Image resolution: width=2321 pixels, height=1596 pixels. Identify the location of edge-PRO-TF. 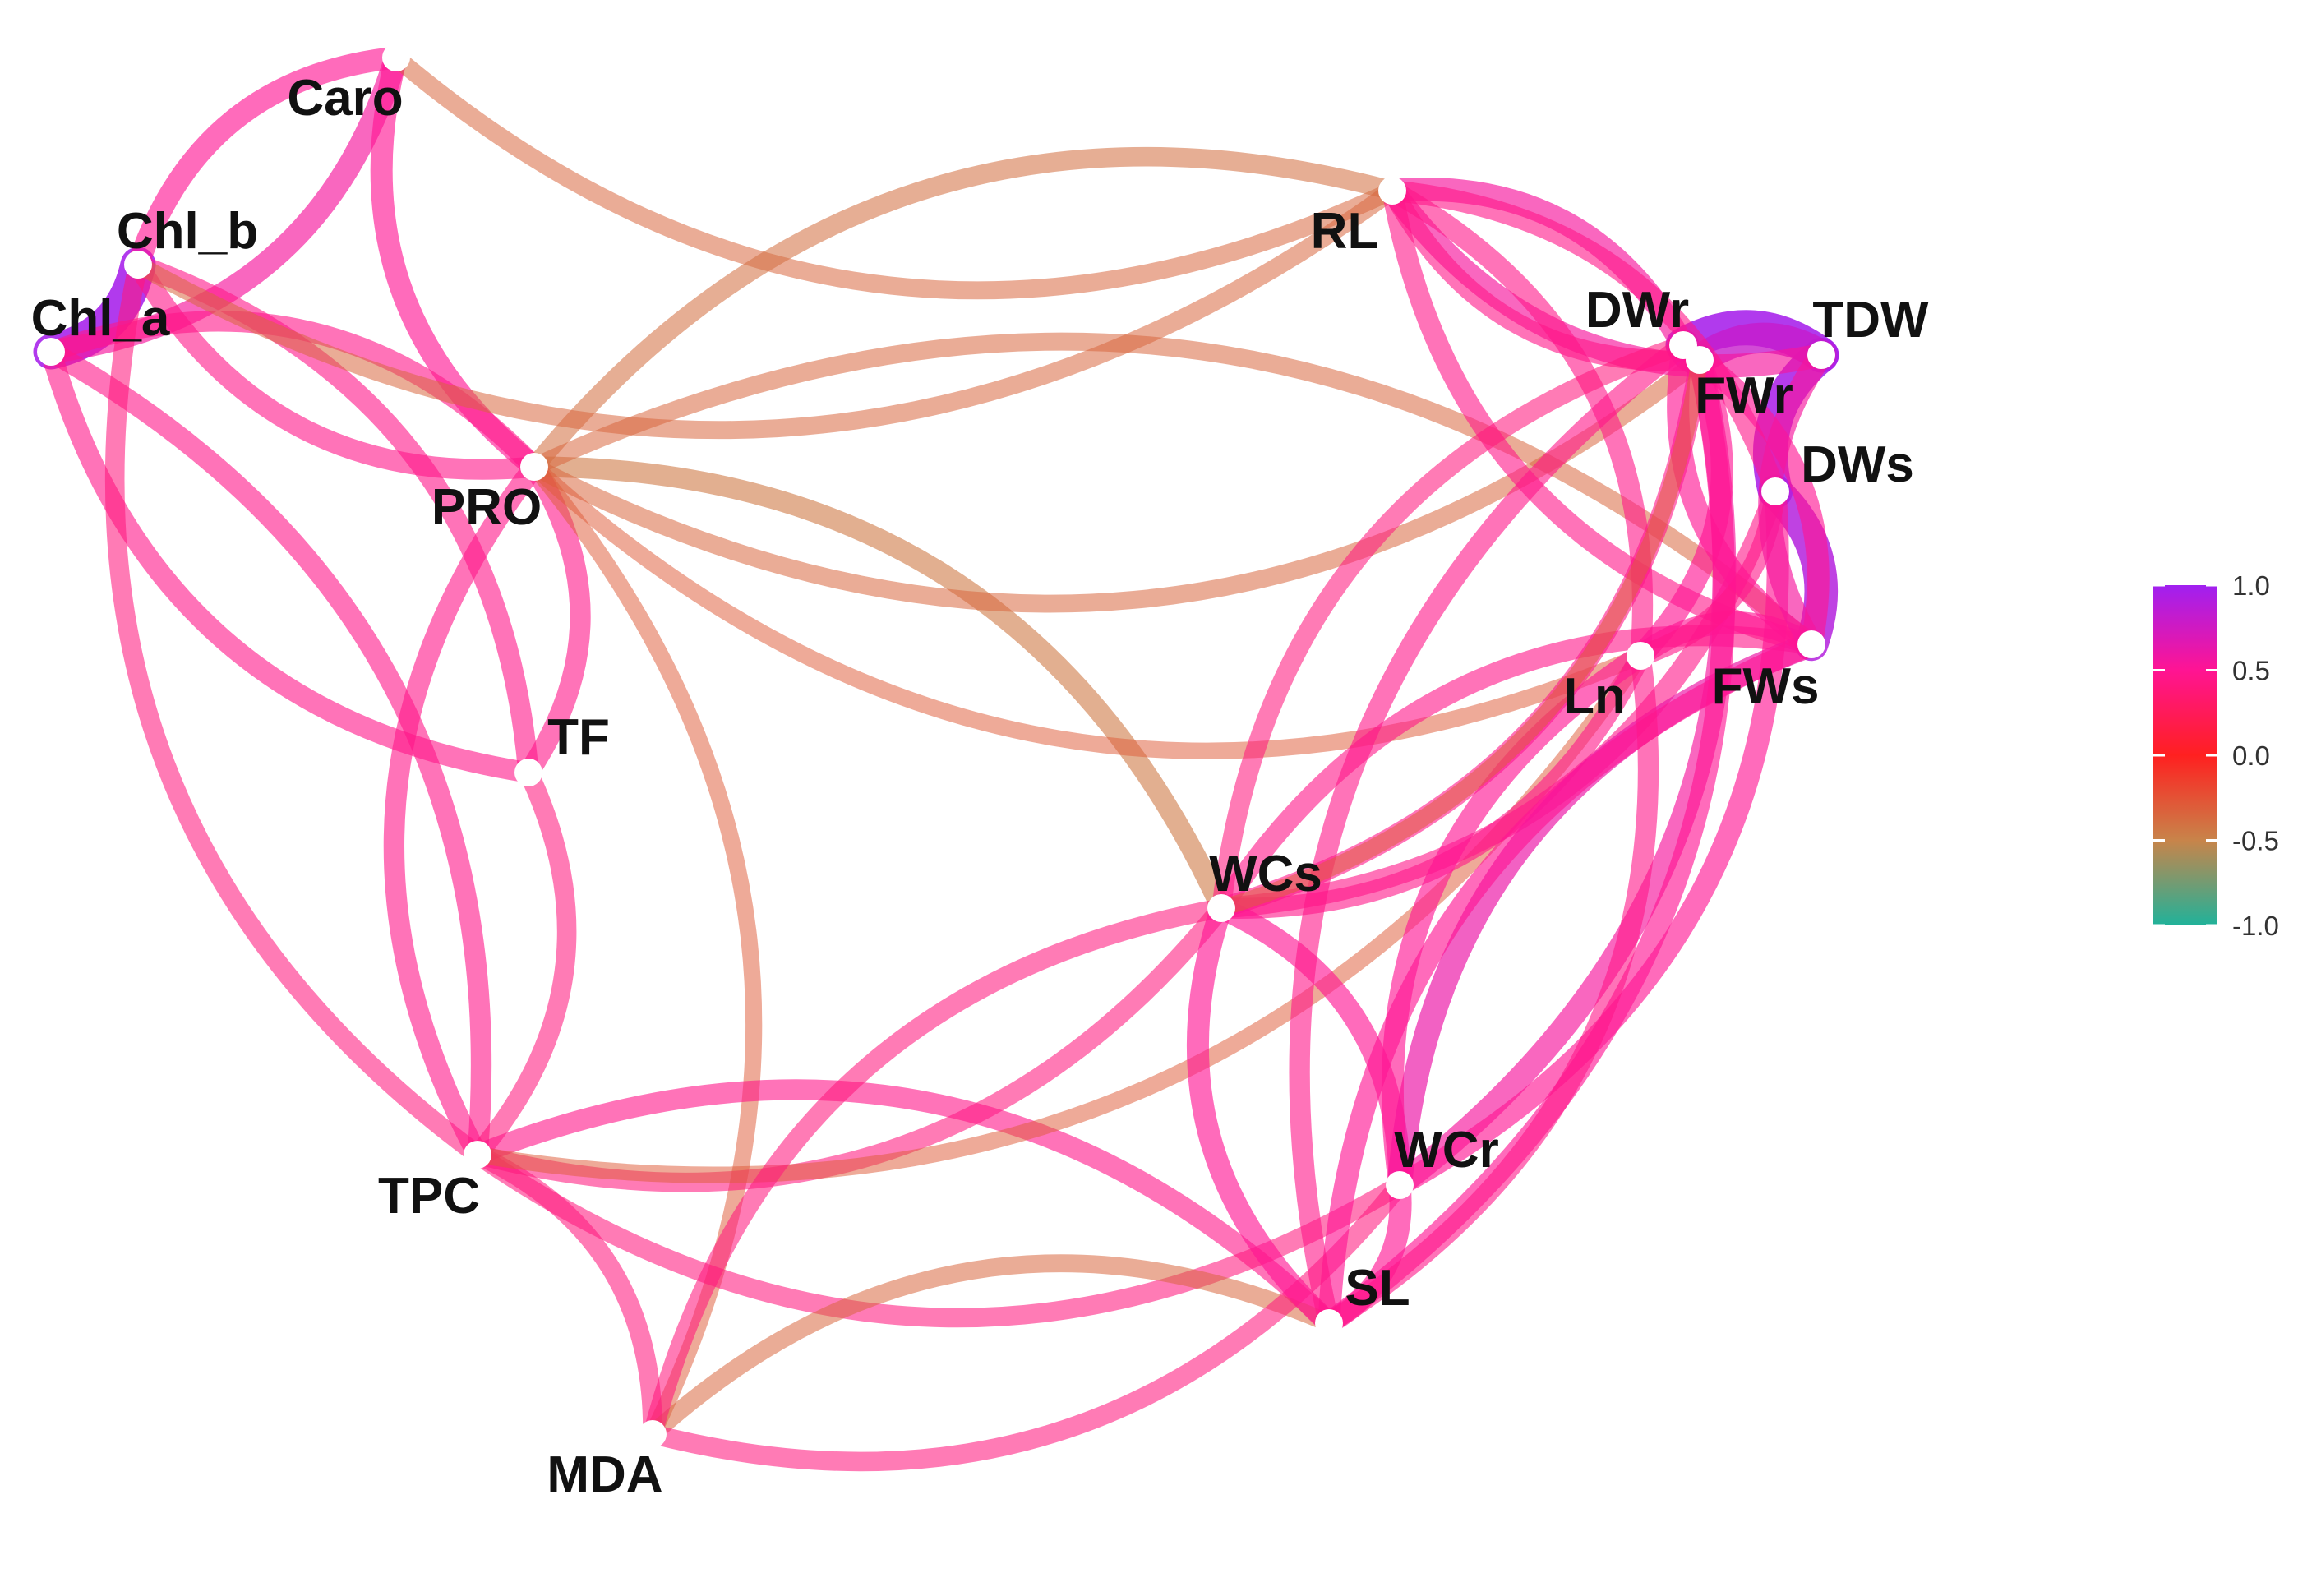
(554, 619).